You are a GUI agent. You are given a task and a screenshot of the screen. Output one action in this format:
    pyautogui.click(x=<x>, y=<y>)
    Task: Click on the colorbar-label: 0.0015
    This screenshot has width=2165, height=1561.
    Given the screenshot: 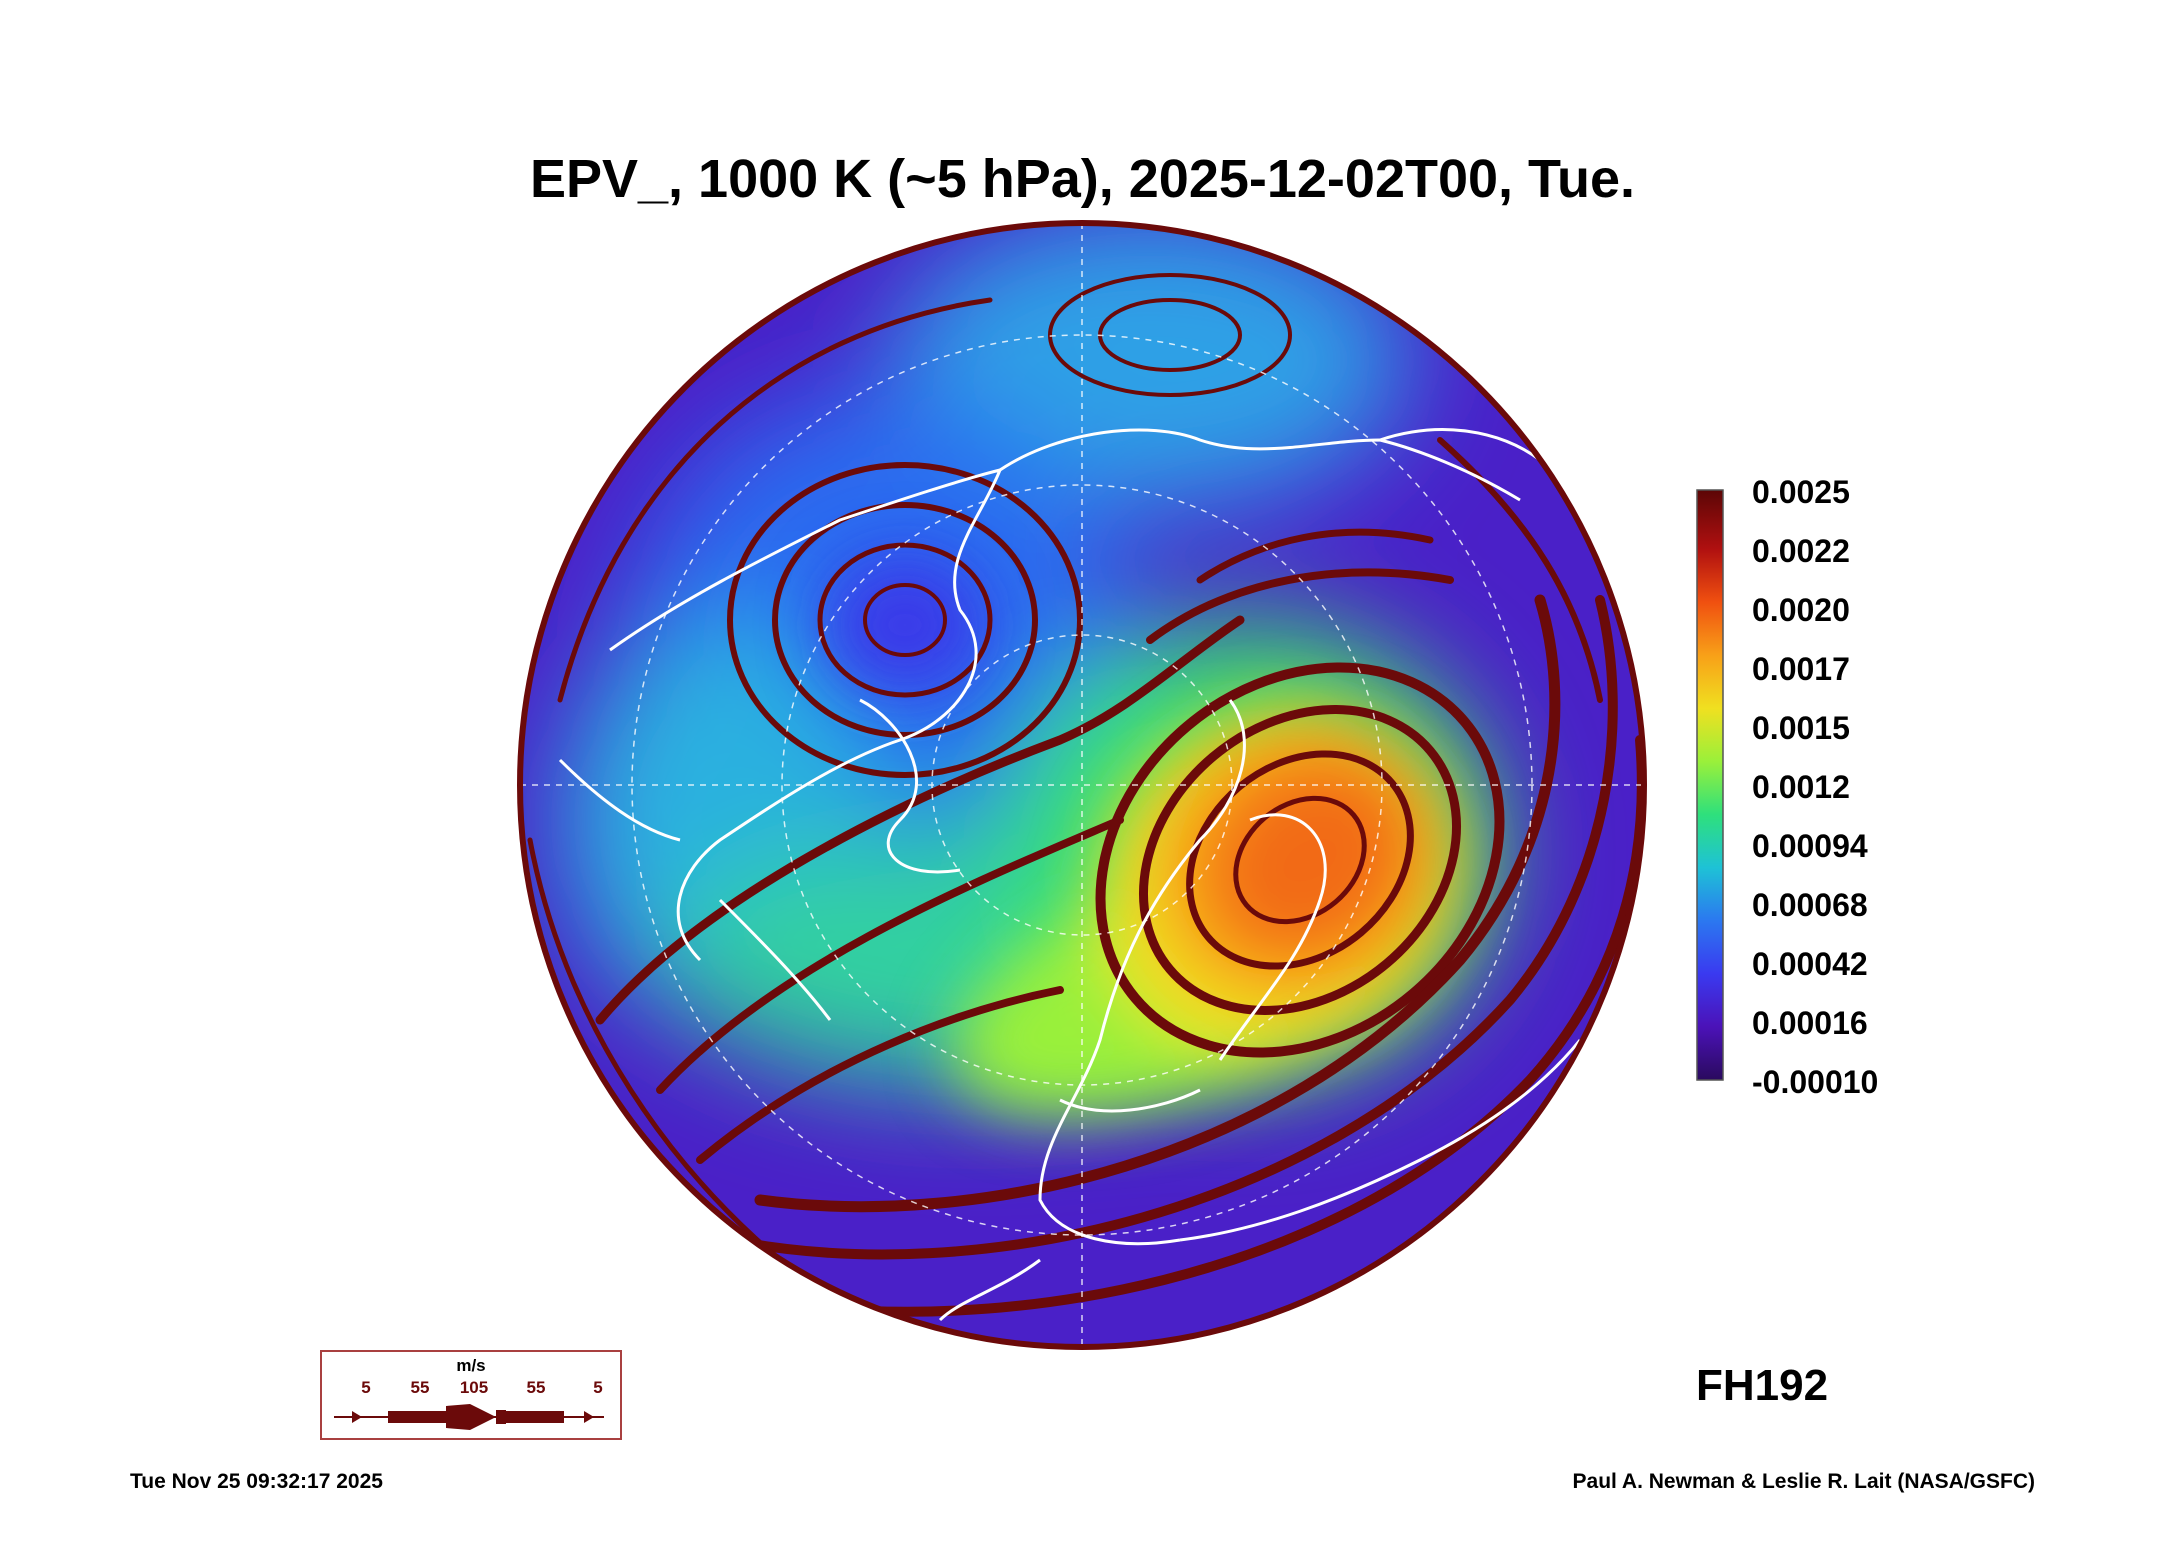 What is the action you would take?
    pyautogui.click(x=1801, y=728)
    